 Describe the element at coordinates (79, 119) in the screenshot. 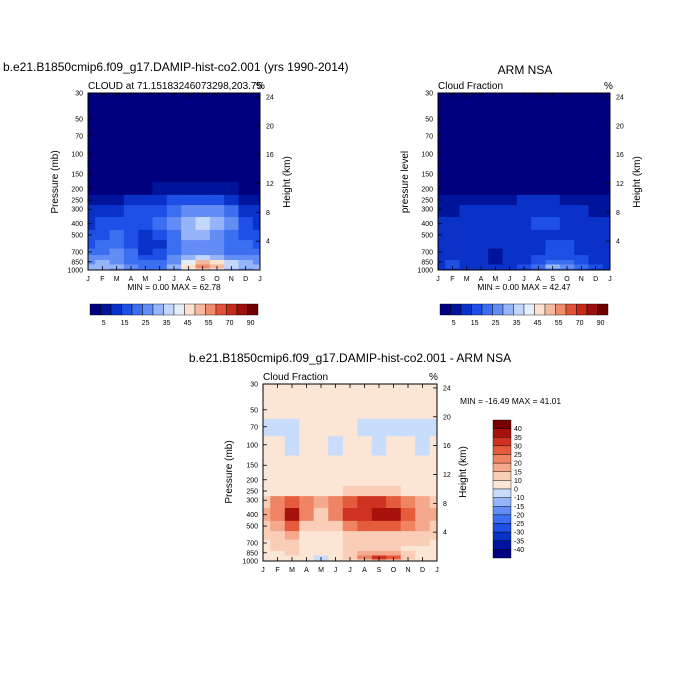

I see `y-tick-label: 50` at that location.